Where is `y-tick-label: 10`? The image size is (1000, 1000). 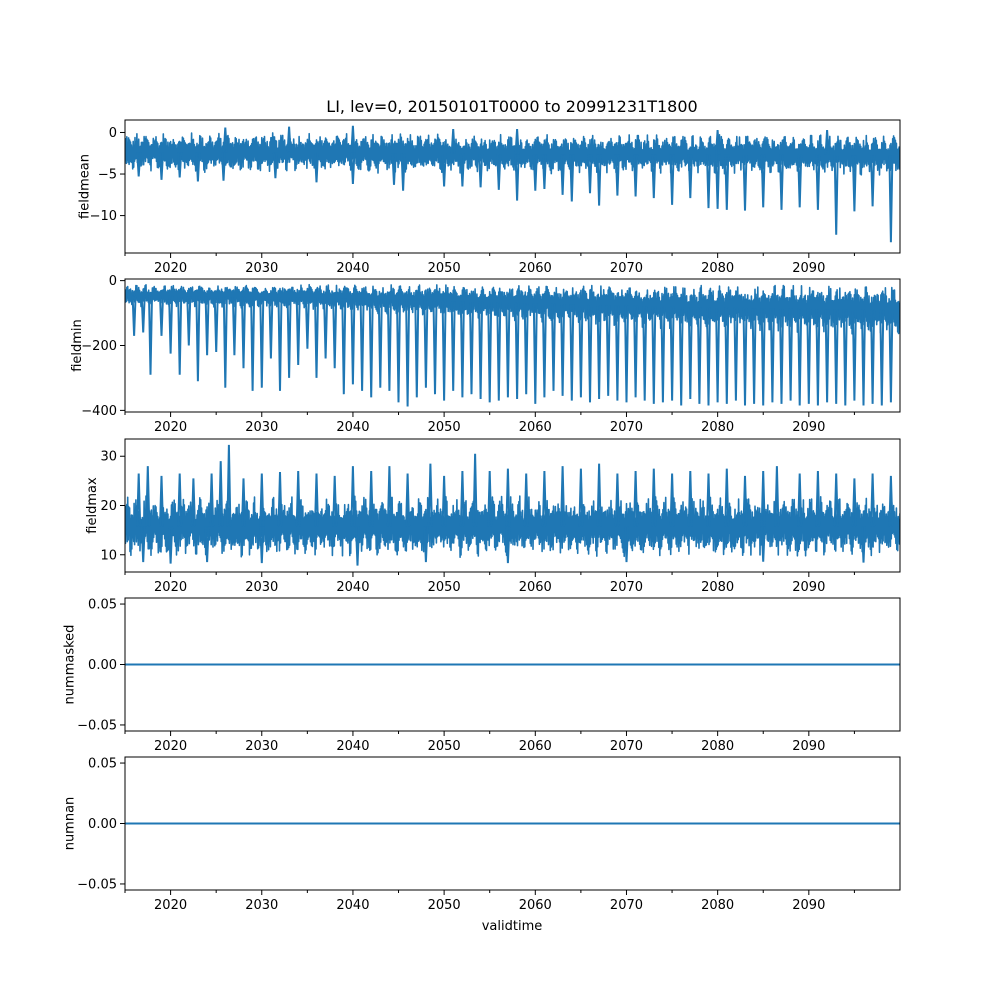 y-tick-label: 10 is located at coordinates (108, 555).